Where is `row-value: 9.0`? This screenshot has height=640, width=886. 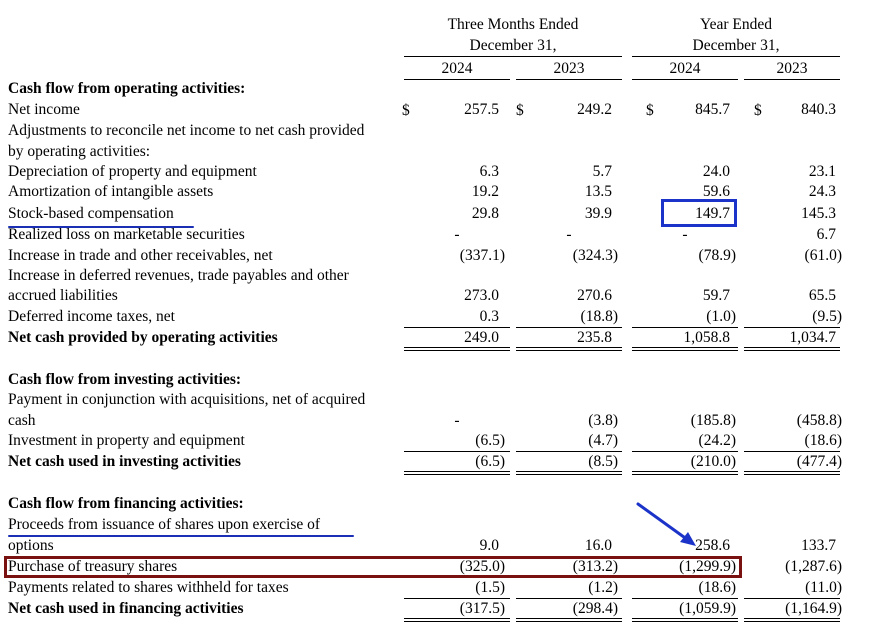
row-value: 9.0 is located at coordinates (489, 545).